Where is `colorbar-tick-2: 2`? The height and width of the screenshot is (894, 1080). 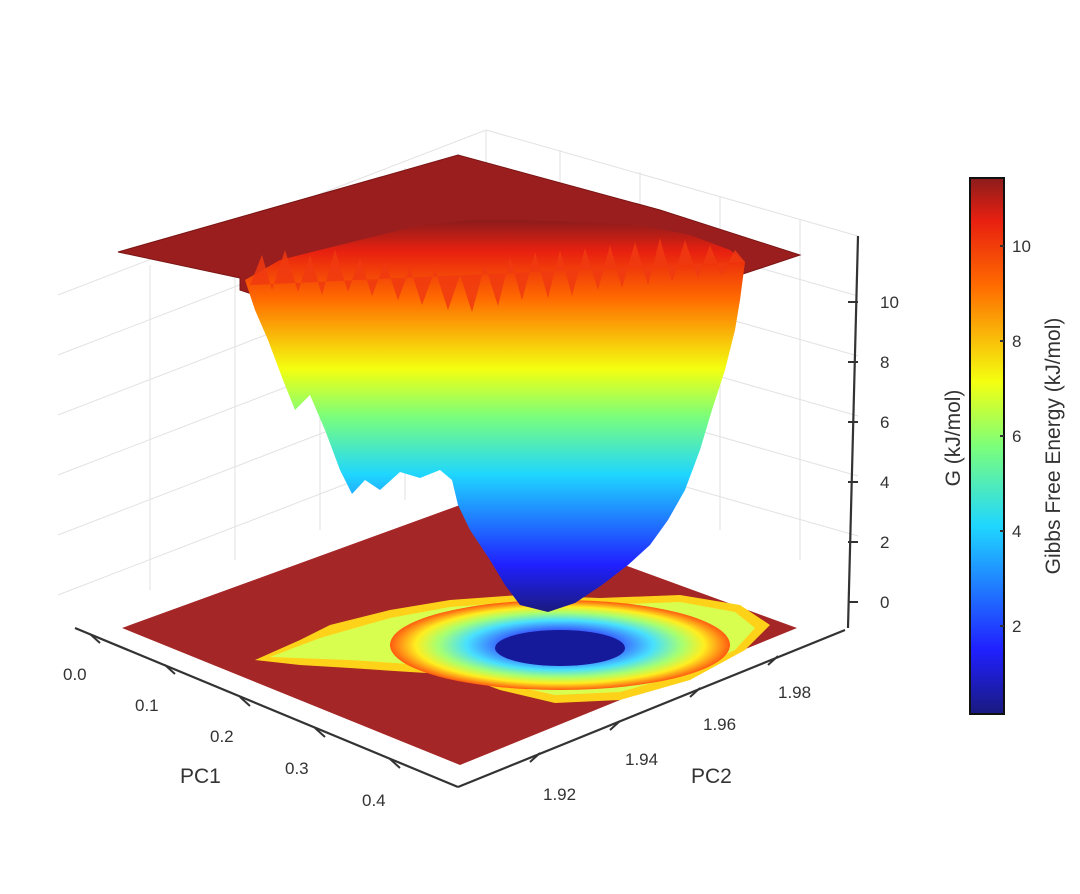
colorbar-tick-2: 2 is located at coordinates (1016, 626).